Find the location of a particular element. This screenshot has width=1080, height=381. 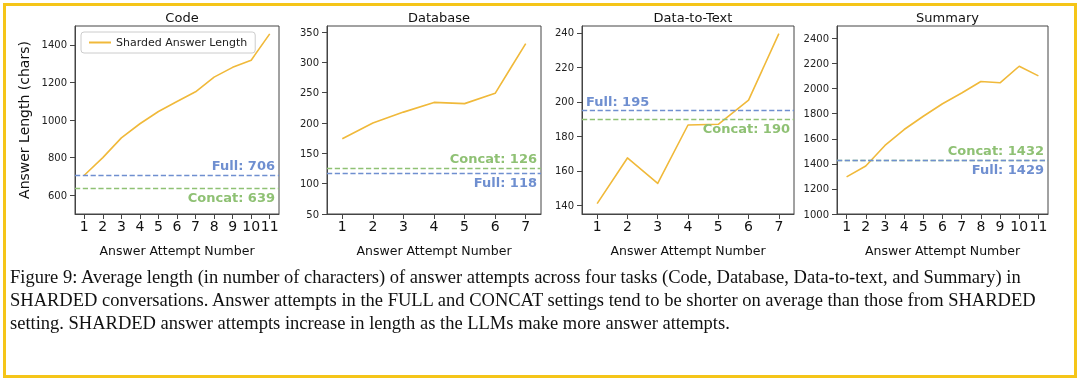

y-tick-label: 2200 is located at coordinates (816, 64).